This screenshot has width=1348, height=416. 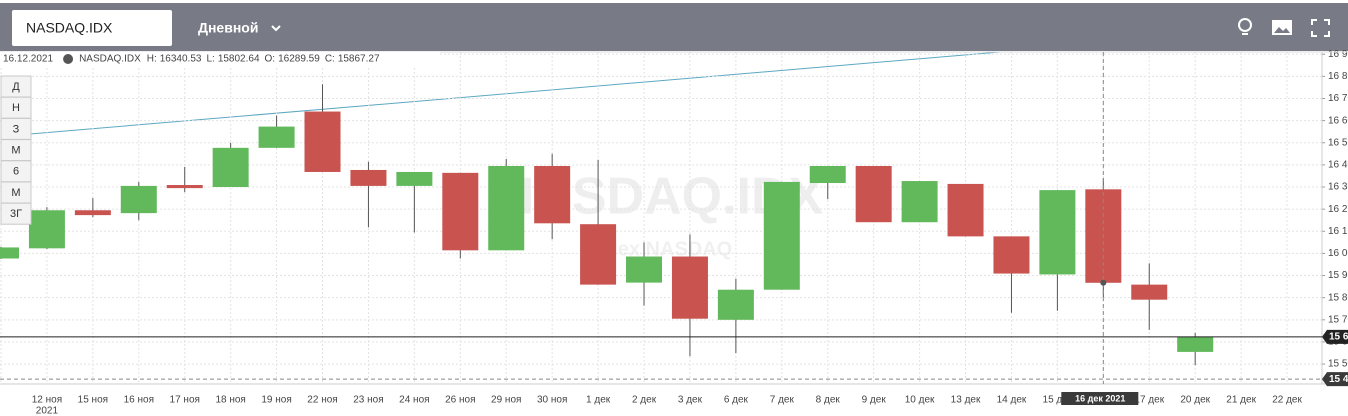 What do you see at coordinates (16, 129) in the screenshot?
I see `period-button-label: З` at bounding box center [16, 129].